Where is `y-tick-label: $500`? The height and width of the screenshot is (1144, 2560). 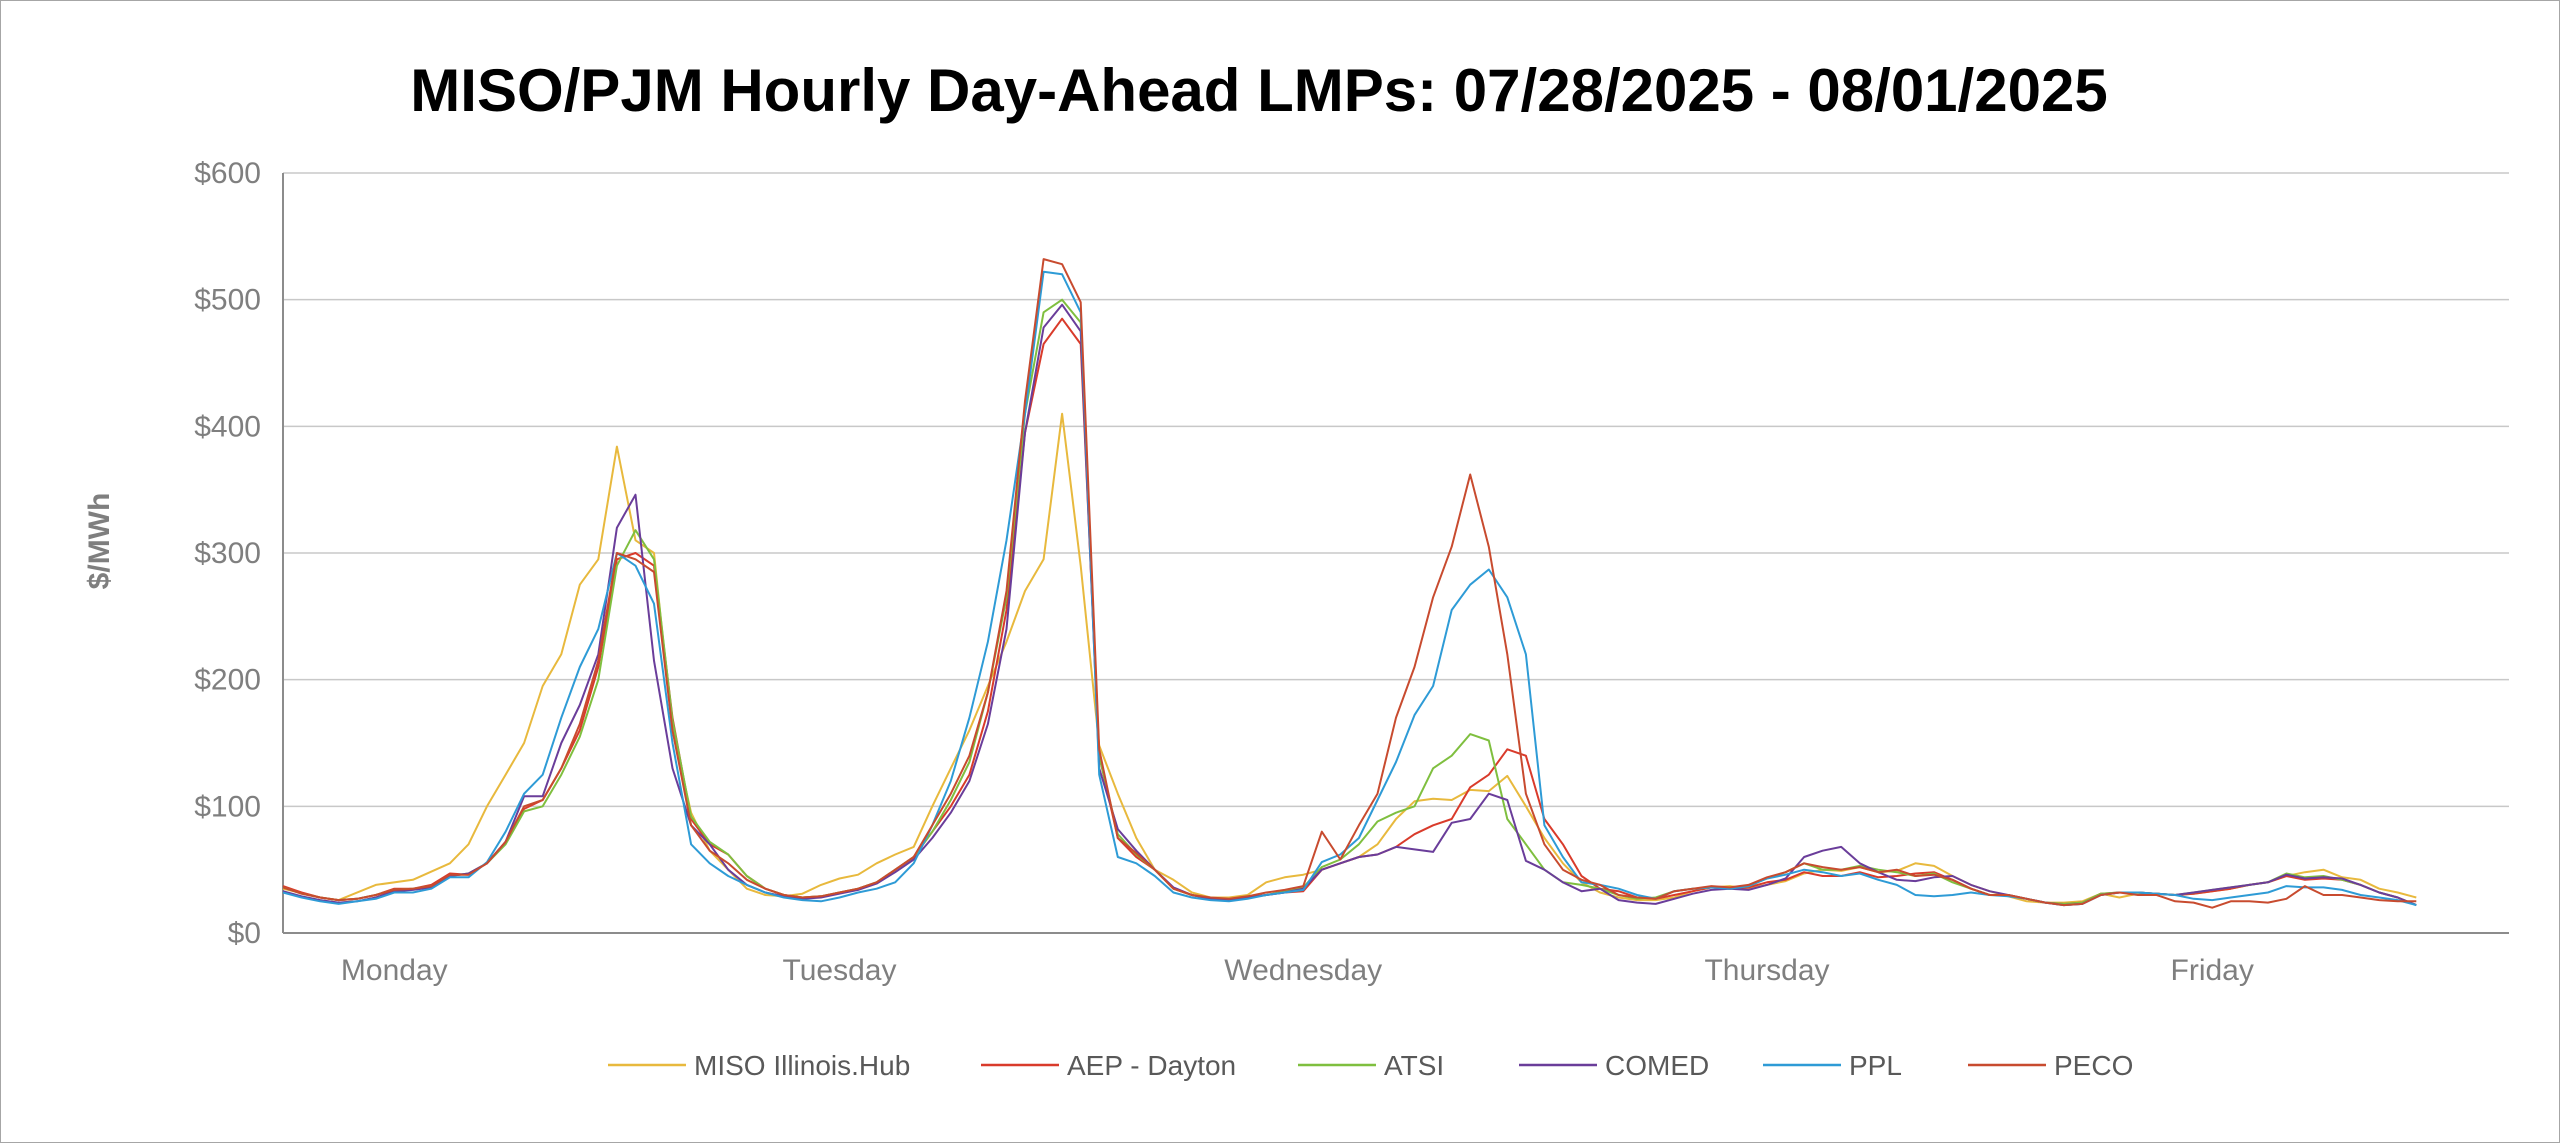
y-tick-label: $500 is located at coordinates (227, 300).